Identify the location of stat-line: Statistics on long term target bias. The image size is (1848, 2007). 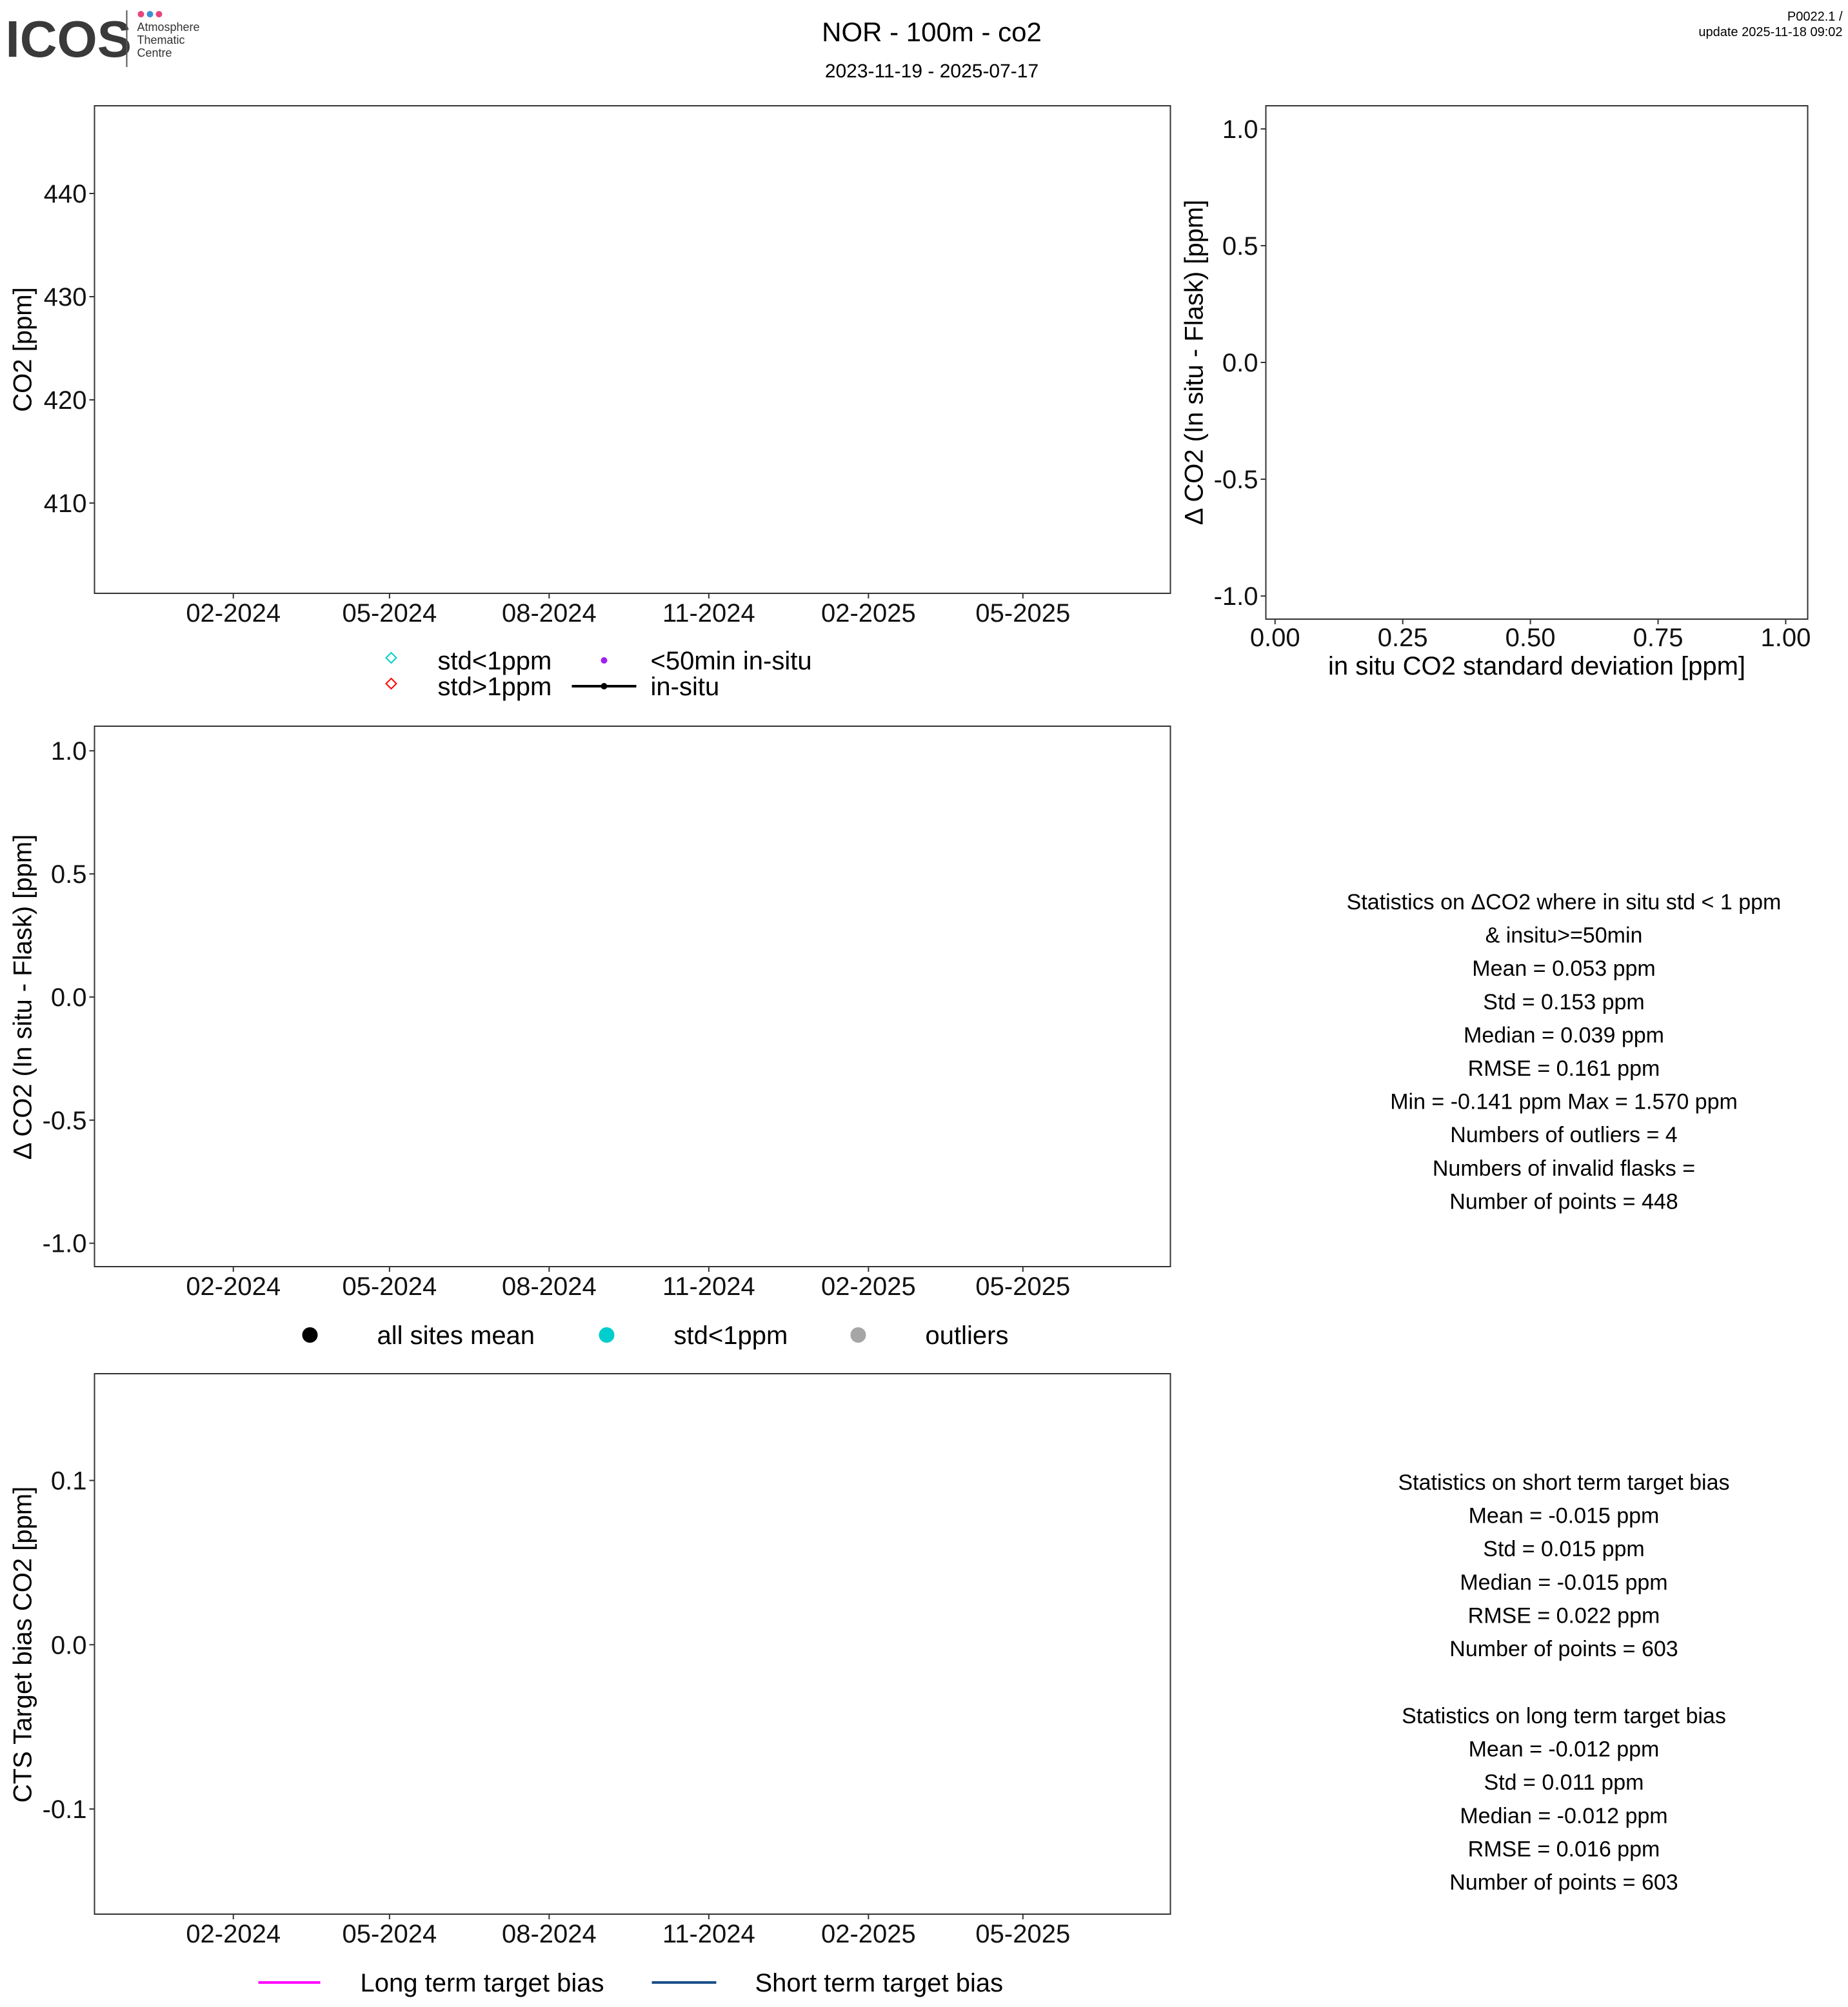
(1564, 1716).